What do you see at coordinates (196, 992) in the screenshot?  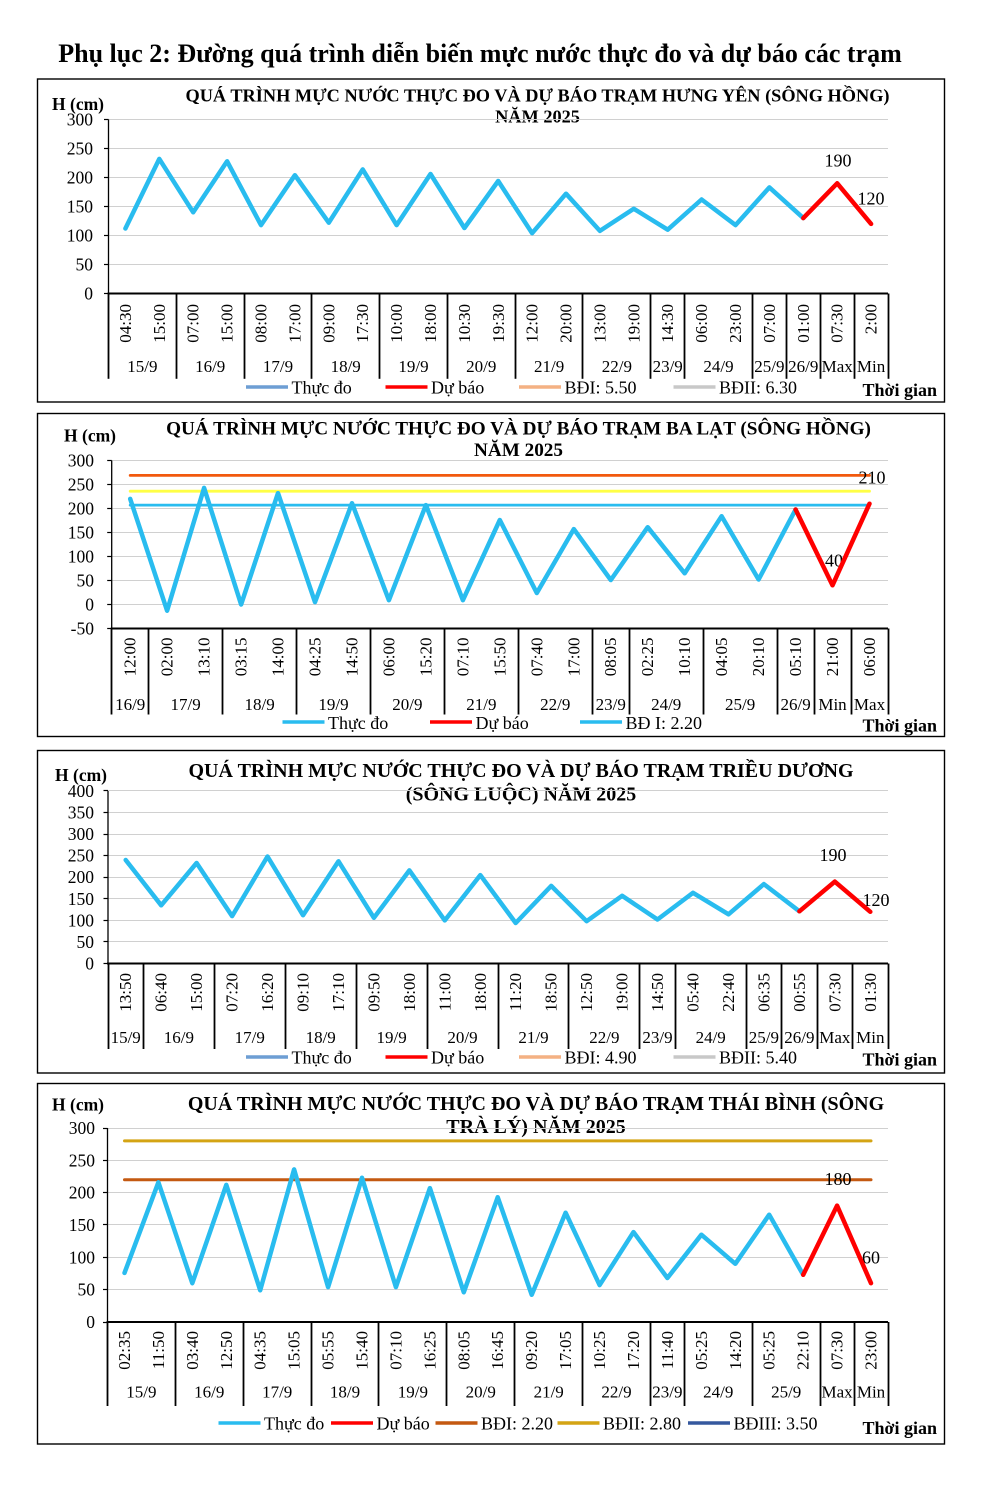 I see `svg-text: 15:00` at bounding box center [196, 992].